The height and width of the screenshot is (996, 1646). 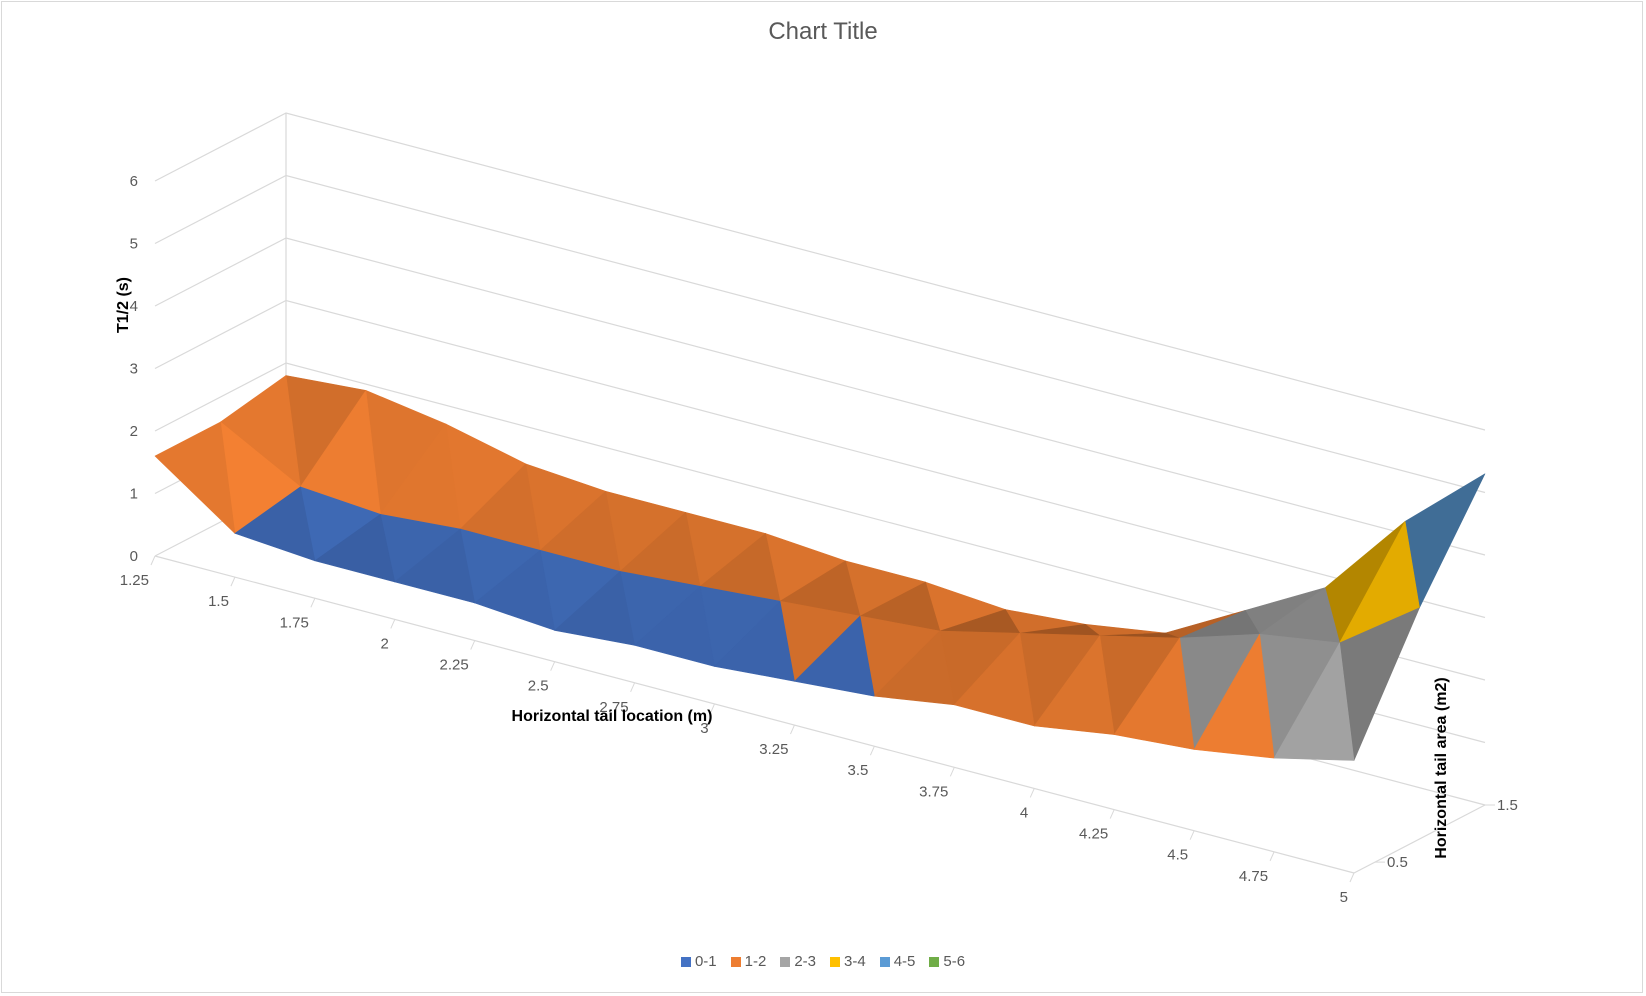 What do you see at coordinates (1419, 839) in the screenshot?
I see `y-axis-line` at bounding box center [1419, 839].